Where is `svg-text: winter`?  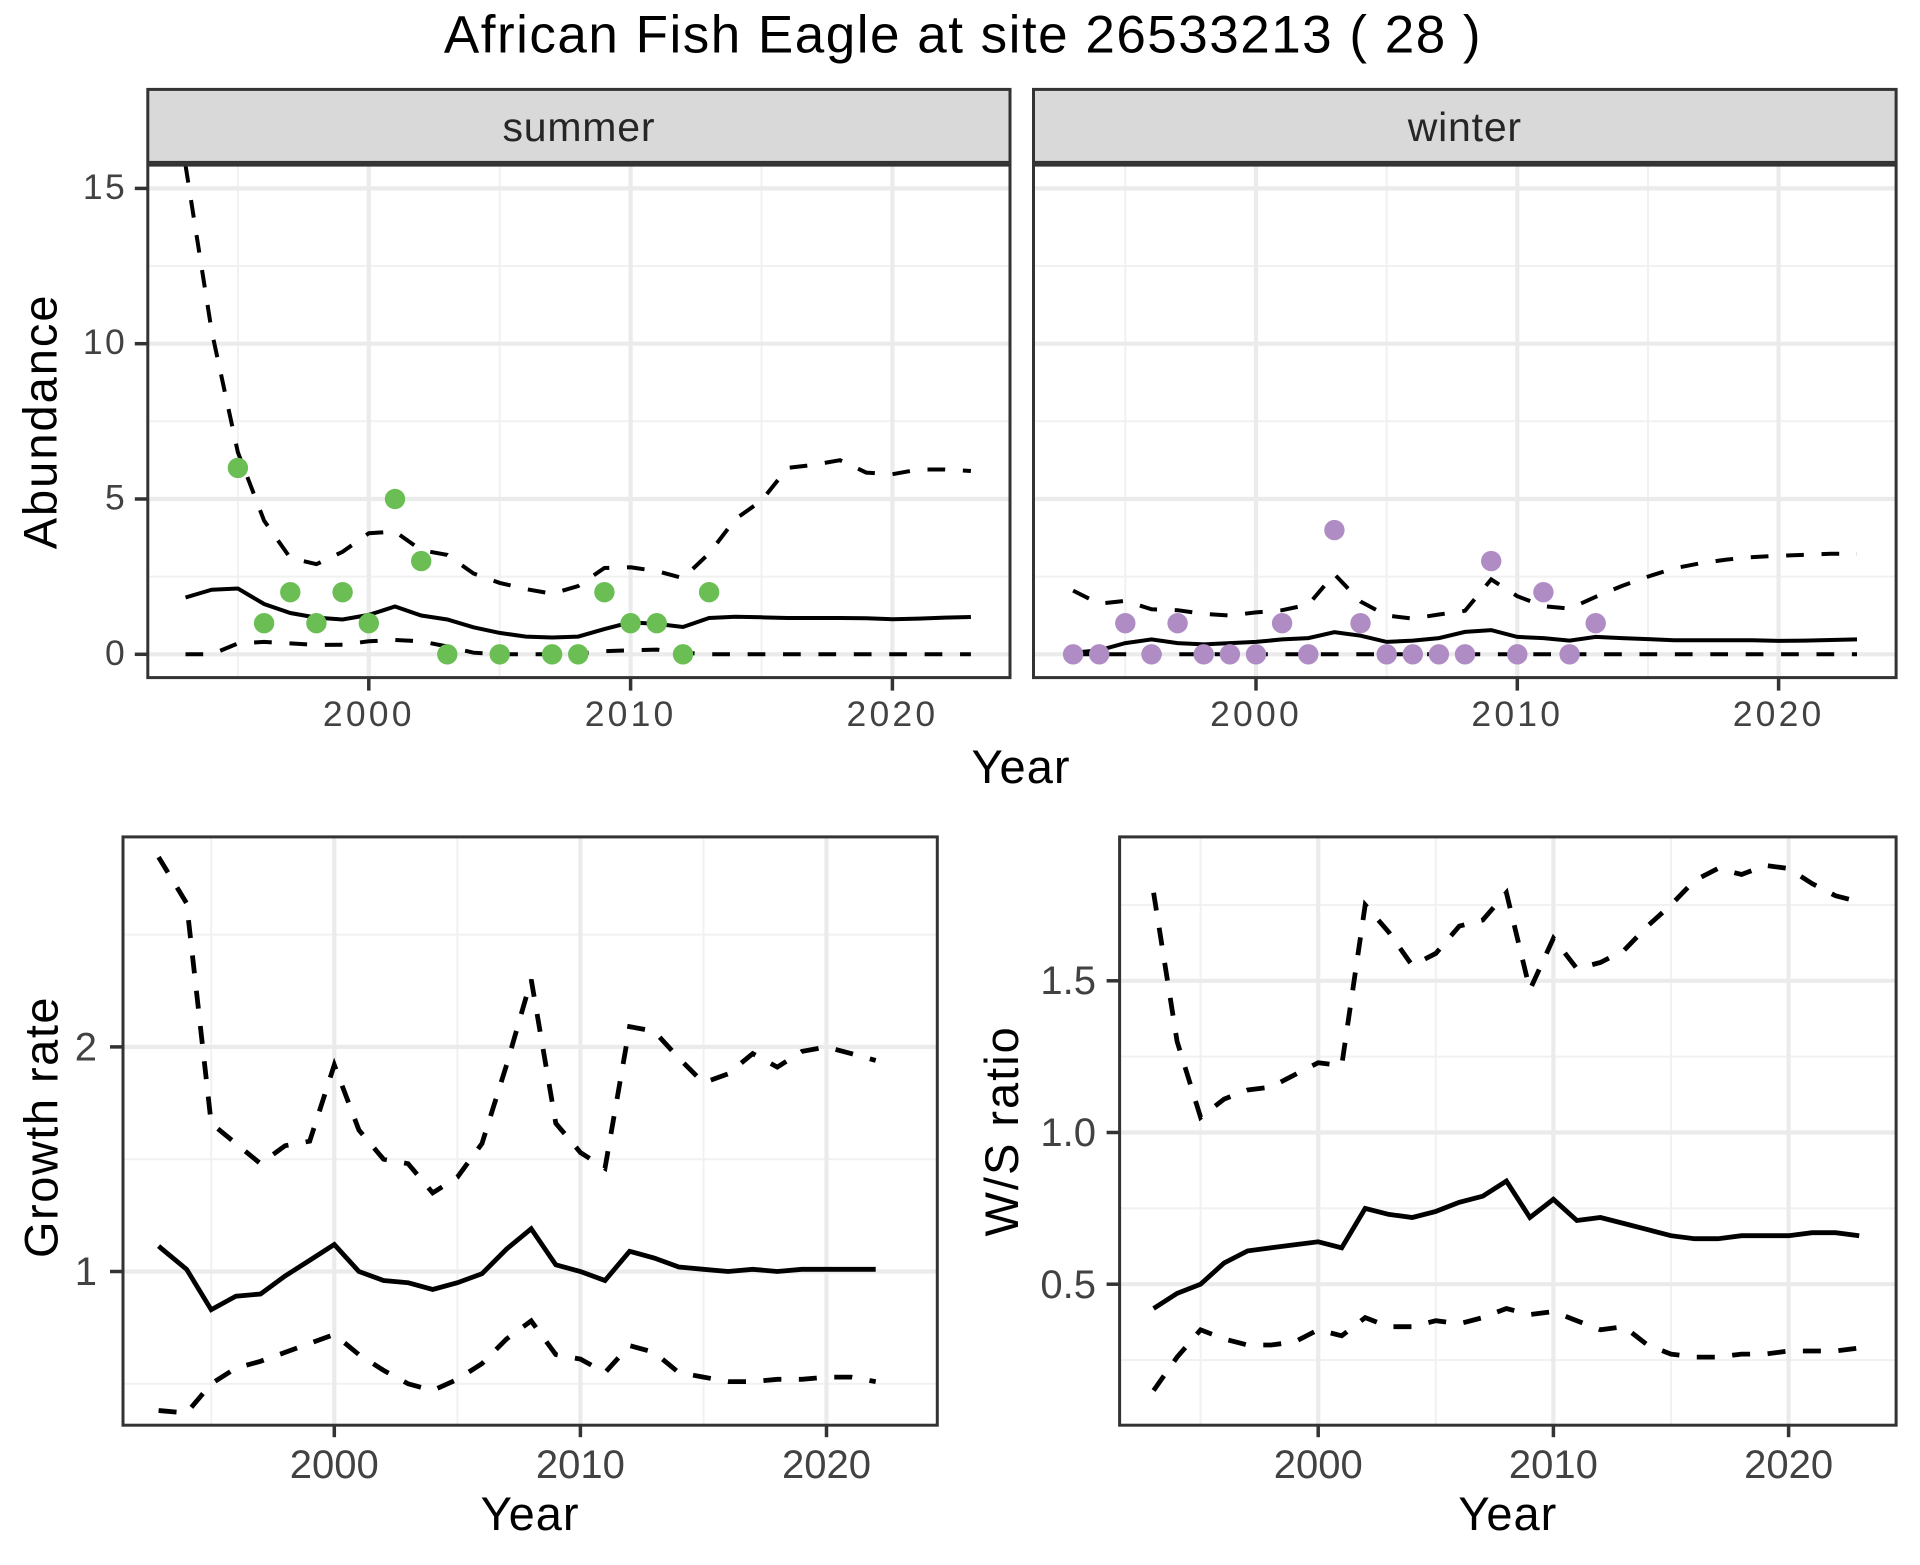
svg-text: winter is located at coordinates (1464, 127).